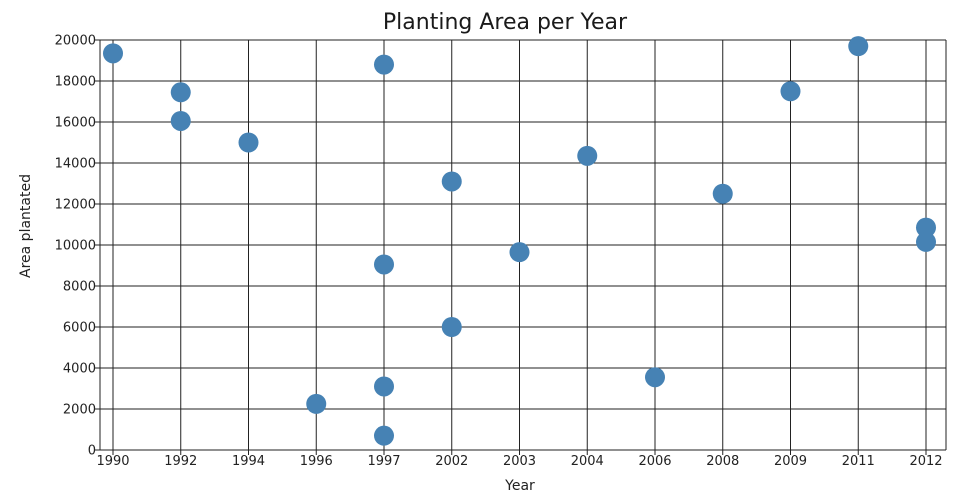 This screenshot has width=960, height=500. What do you see at coordinates (75, 246) in the screenshot?
I see `y-tick-label: 10000` at bounding box center [75, 246].